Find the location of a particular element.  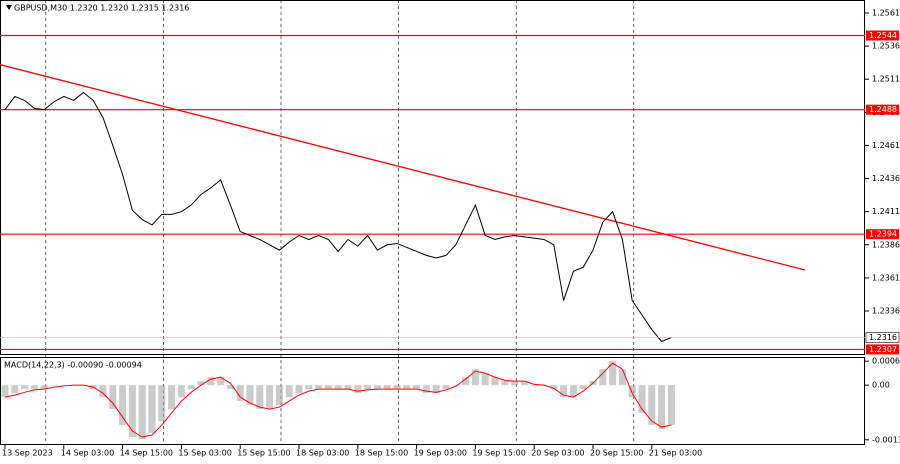

x-tick-label: 14 Sep 15:00 is located at coordinates (146, 453).